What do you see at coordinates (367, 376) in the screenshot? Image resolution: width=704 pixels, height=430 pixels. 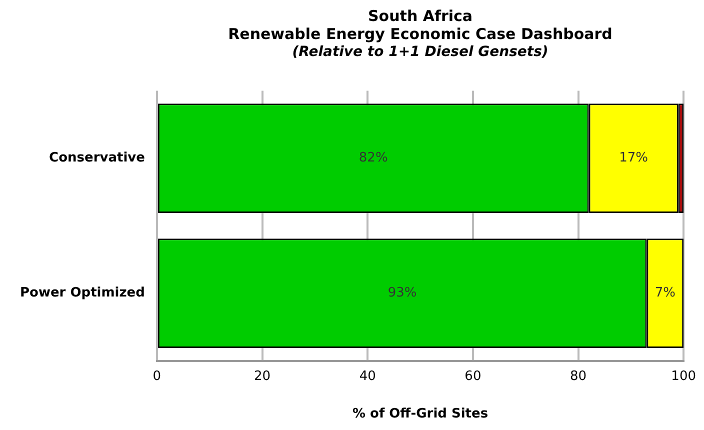 I see `x-tick-label: 40` at bounding box center [367, 376].